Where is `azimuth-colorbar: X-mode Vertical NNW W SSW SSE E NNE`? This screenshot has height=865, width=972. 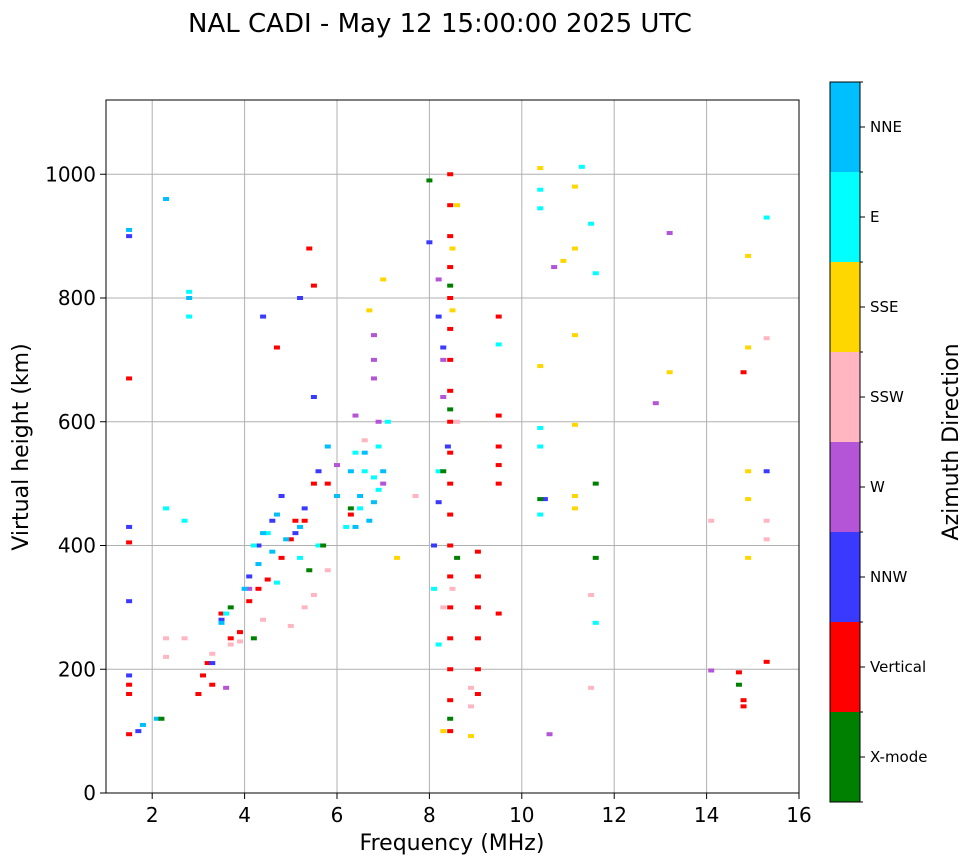
azimuth-colorbar: X-mode Vertical NNW W SSW SSE E NNE is located at coordinates (878, 442).